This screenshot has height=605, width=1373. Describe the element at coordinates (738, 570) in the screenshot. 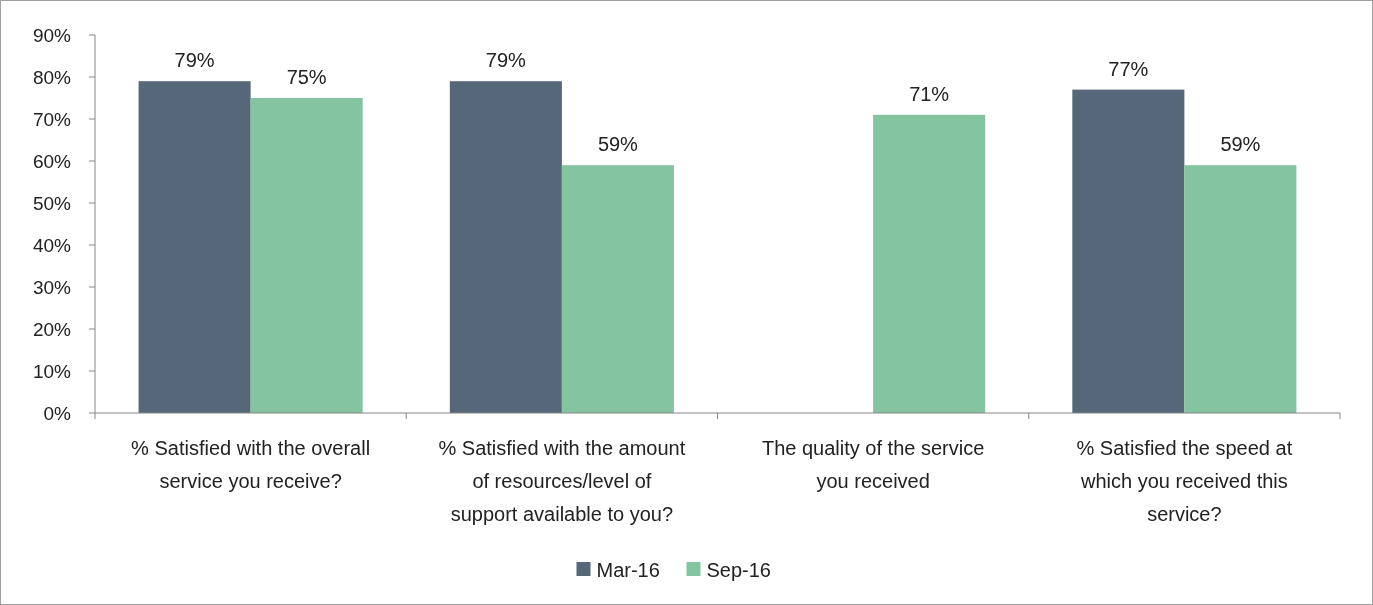

I see `legend-label: Sep-16` at that location.